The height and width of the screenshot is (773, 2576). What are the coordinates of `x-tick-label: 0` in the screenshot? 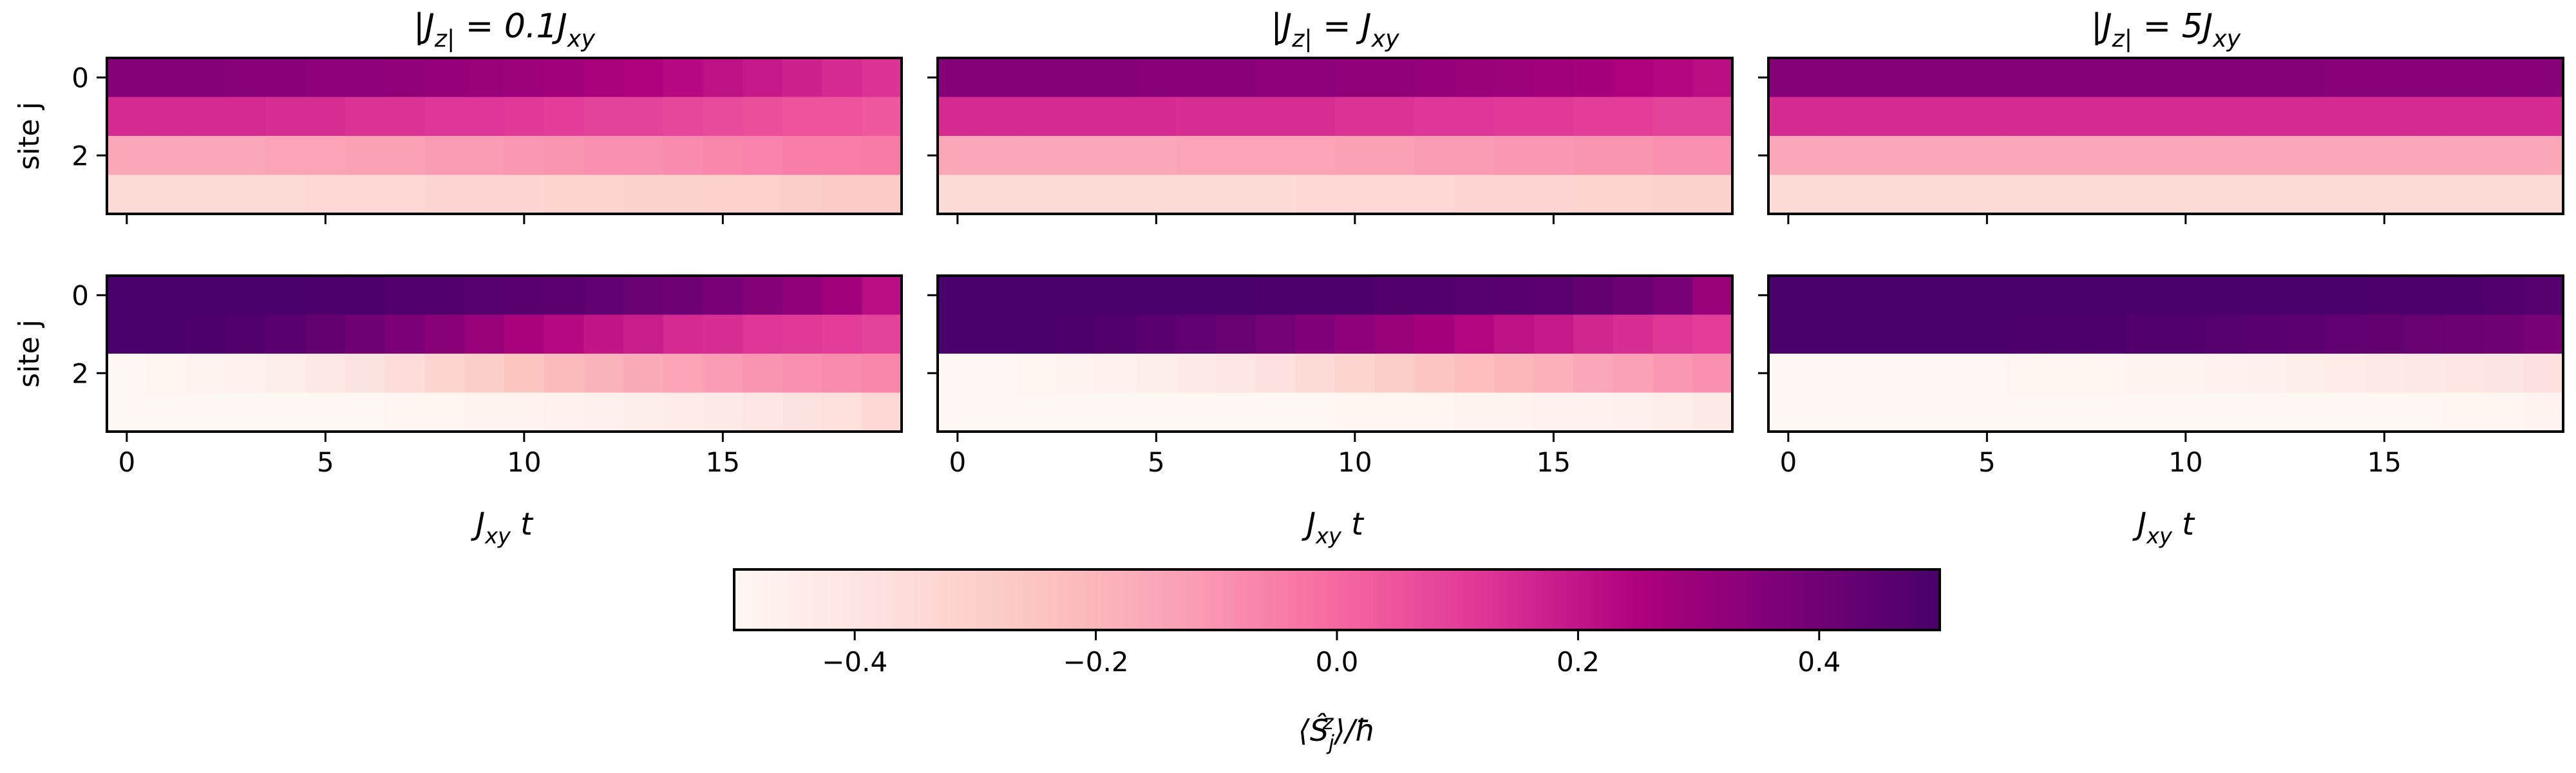 It's located at (127, 462).